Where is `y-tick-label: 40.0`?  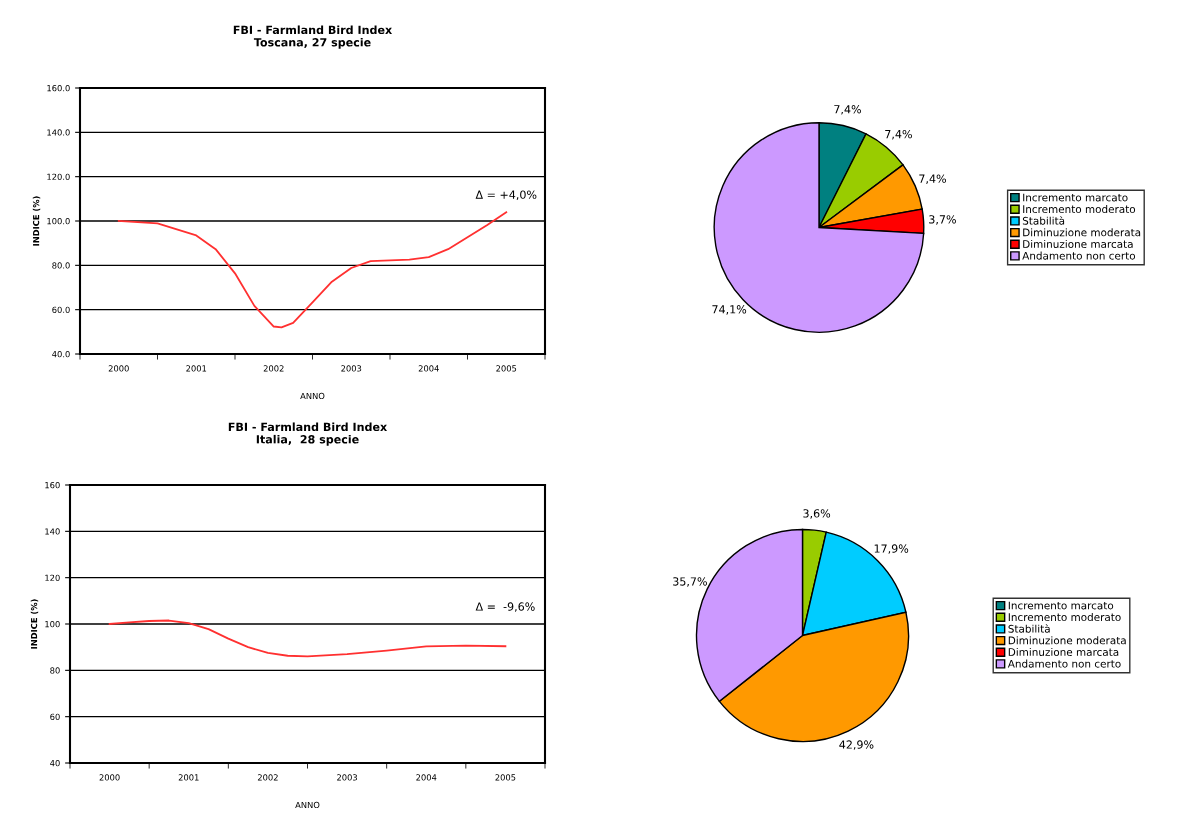 y-tick-label: 40.0 is located at coordinates (61, 354).